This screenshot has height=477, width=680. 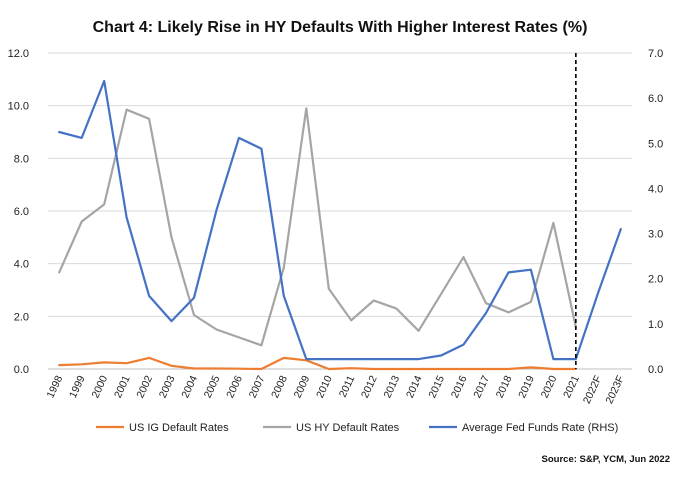 I want to click on right-axis-tick-label: 2.0, so click(x=655, y=280).